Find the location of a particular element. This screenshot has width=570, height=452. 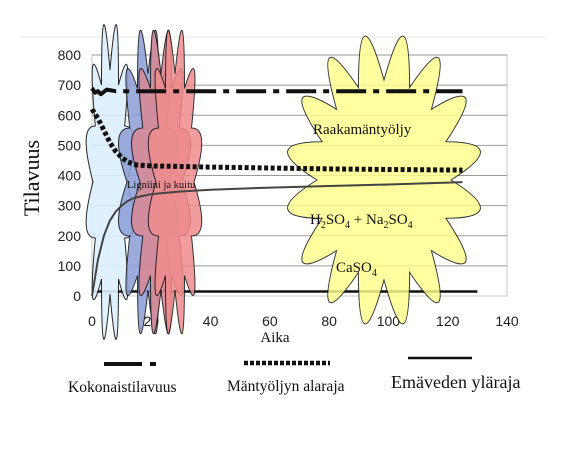

legend-item-emaveden-ylaraja: Emäveden yläraja is located at coordinates (455, 374).